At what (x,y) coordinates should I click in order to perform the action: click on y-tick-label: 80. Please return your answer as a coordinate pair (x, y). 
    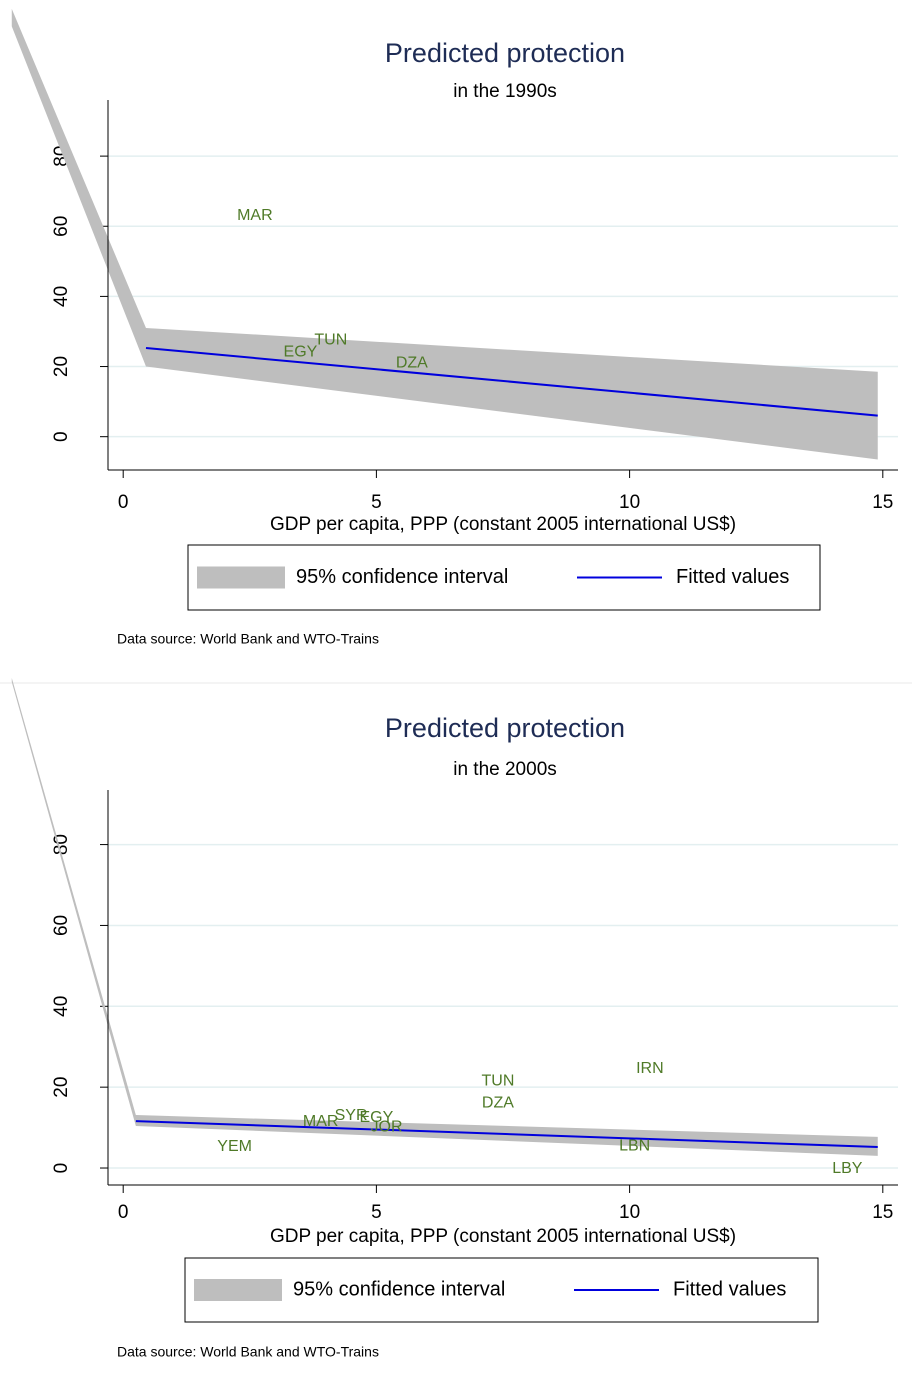
    Looking at the image, I should click on (61, 844).